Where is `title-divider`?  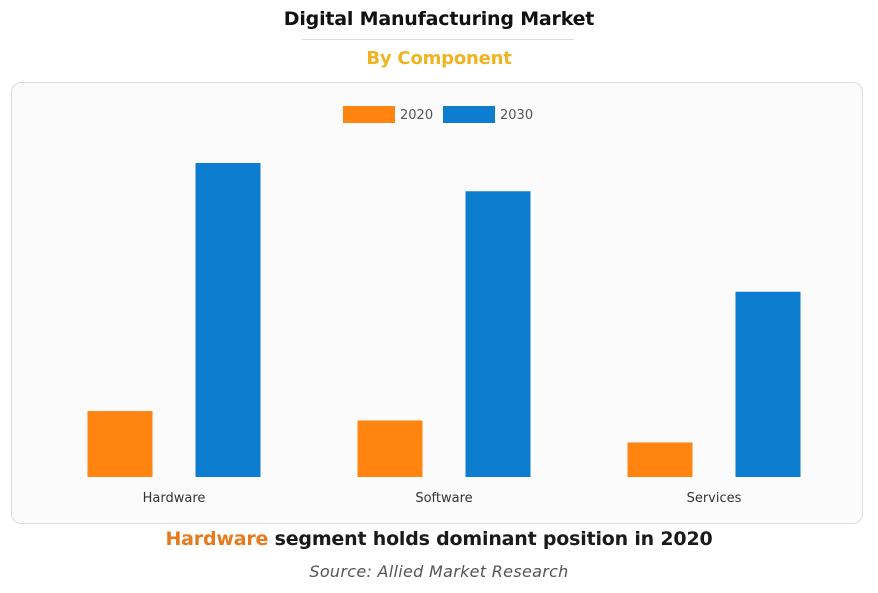
title-divider is located at coordinates (438, 39).